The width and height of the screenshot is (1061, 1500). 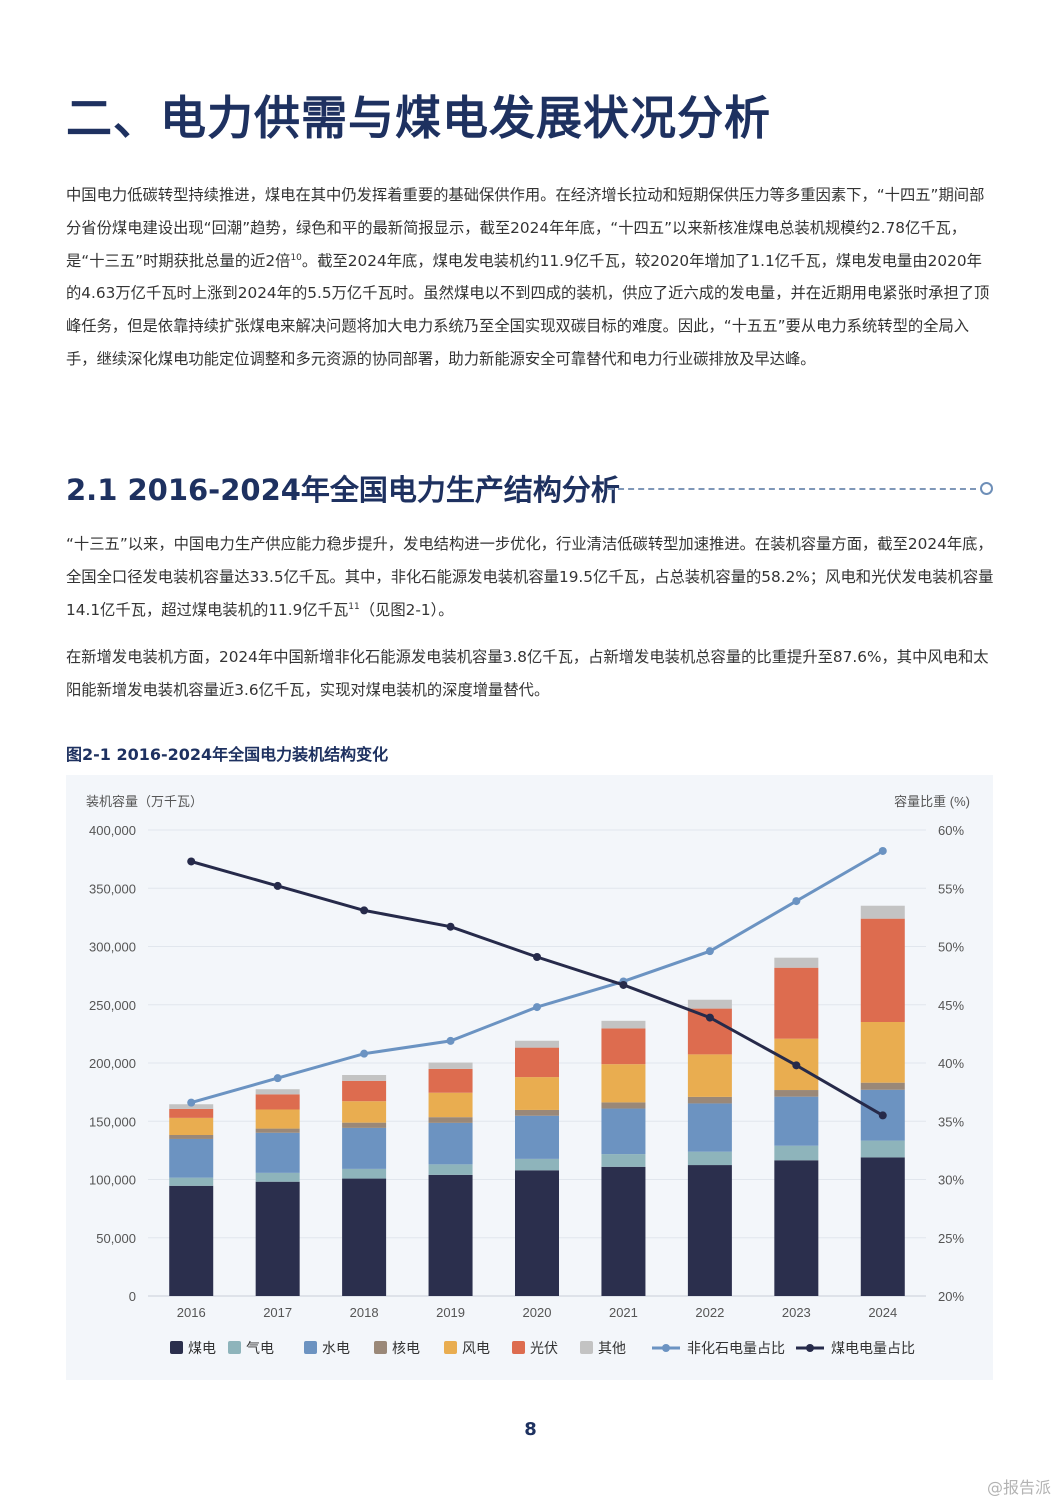 What do you see at coordinates (112, 1005) in the screenshot?
I see `y-tick-label: 250,000` at bounding box center [112, 1005].